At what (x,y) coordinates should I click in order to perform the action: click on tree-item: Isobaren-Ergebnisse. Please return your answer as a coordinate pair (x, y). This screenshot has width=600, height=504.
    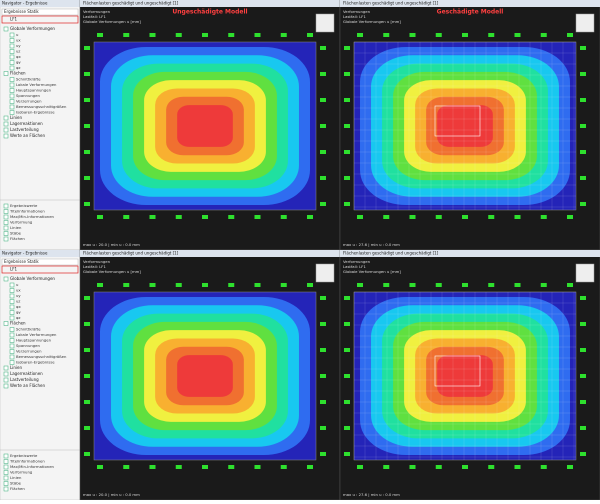
    Looking at the image, I should click on (35, 362).